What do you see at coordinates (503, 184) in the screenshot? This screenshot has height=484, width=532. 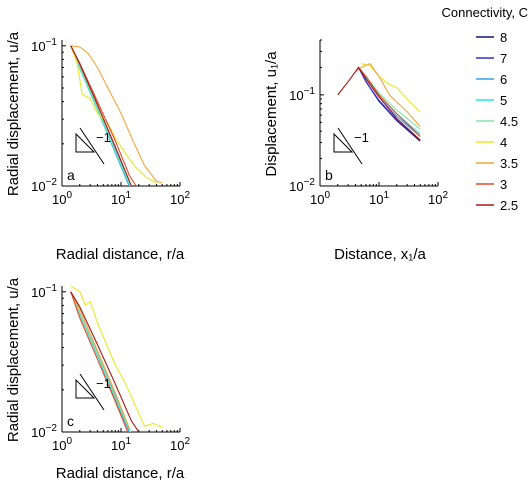 I see `legend-label-3: 3` at bounding box center [503, 184].